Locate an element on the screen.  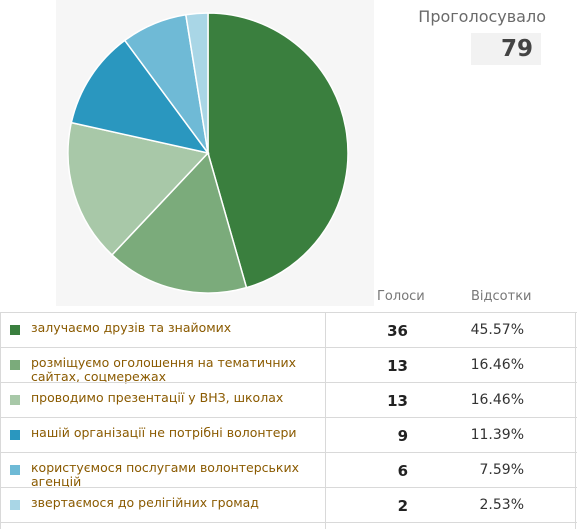
option-label: проводимо презентації у ВНЗ, школах is located at coordinates (157, 397).